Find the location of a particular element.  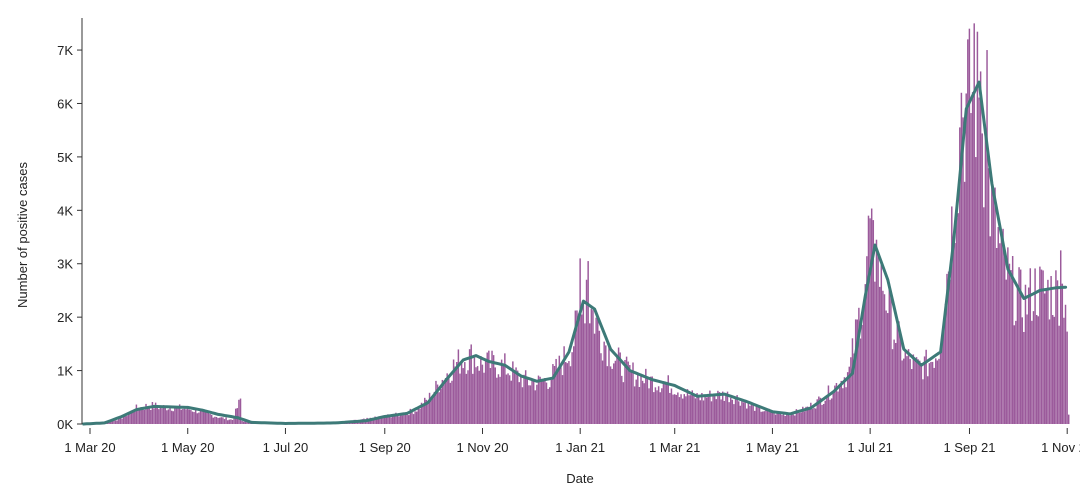

y-tick-label: 1K is located at coordinates (65, 371).